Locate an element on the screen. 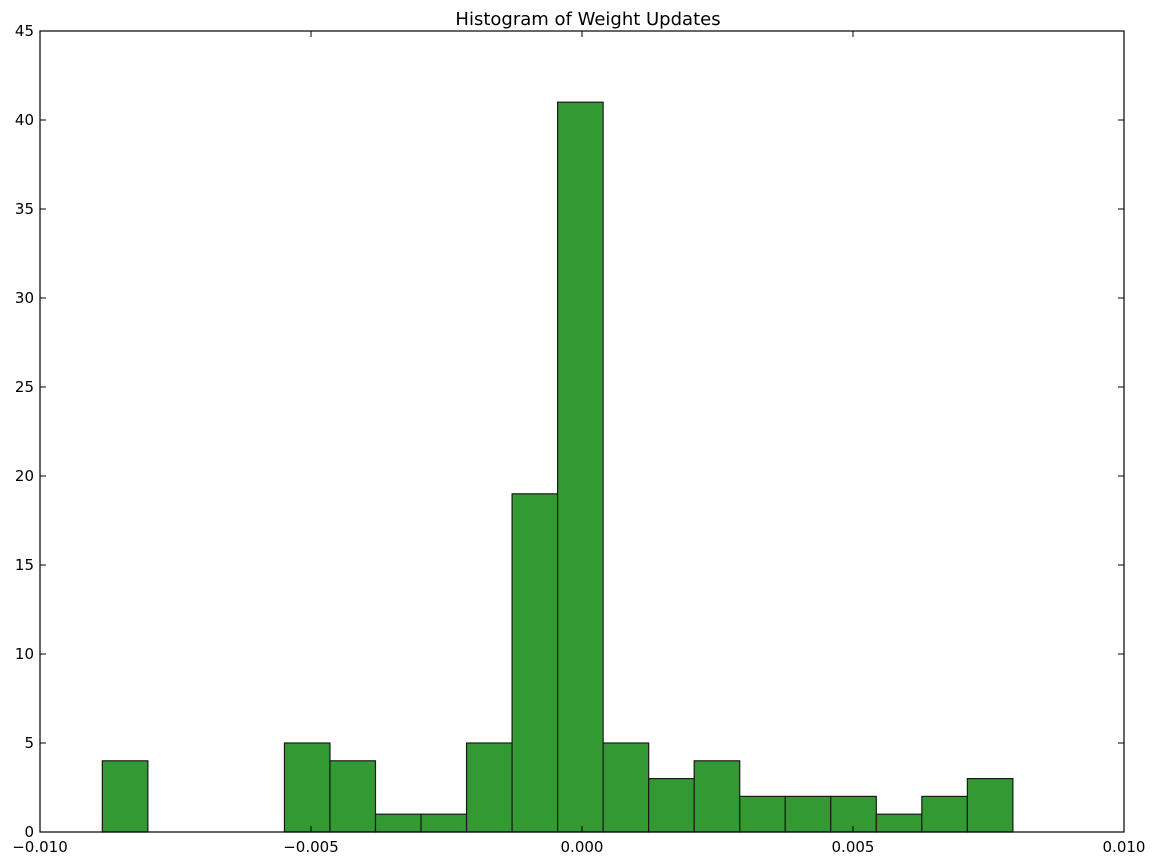 This screenshot has width=1157, height=862. y-tick-label: 10 is located at coordinates (24, 654).